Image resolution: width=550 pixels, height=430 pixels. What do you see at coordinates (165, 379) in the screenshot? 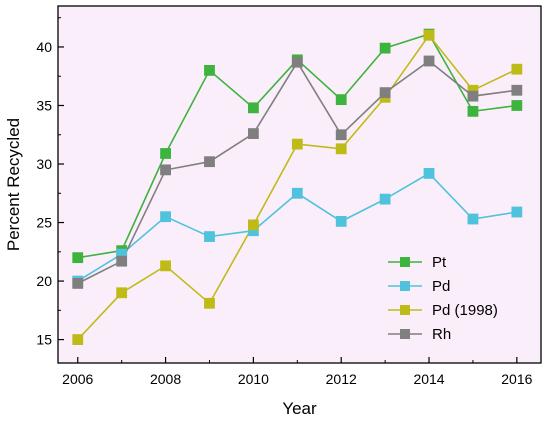
I see `x-tick-label: 2008` at bounding box center [165, 379].